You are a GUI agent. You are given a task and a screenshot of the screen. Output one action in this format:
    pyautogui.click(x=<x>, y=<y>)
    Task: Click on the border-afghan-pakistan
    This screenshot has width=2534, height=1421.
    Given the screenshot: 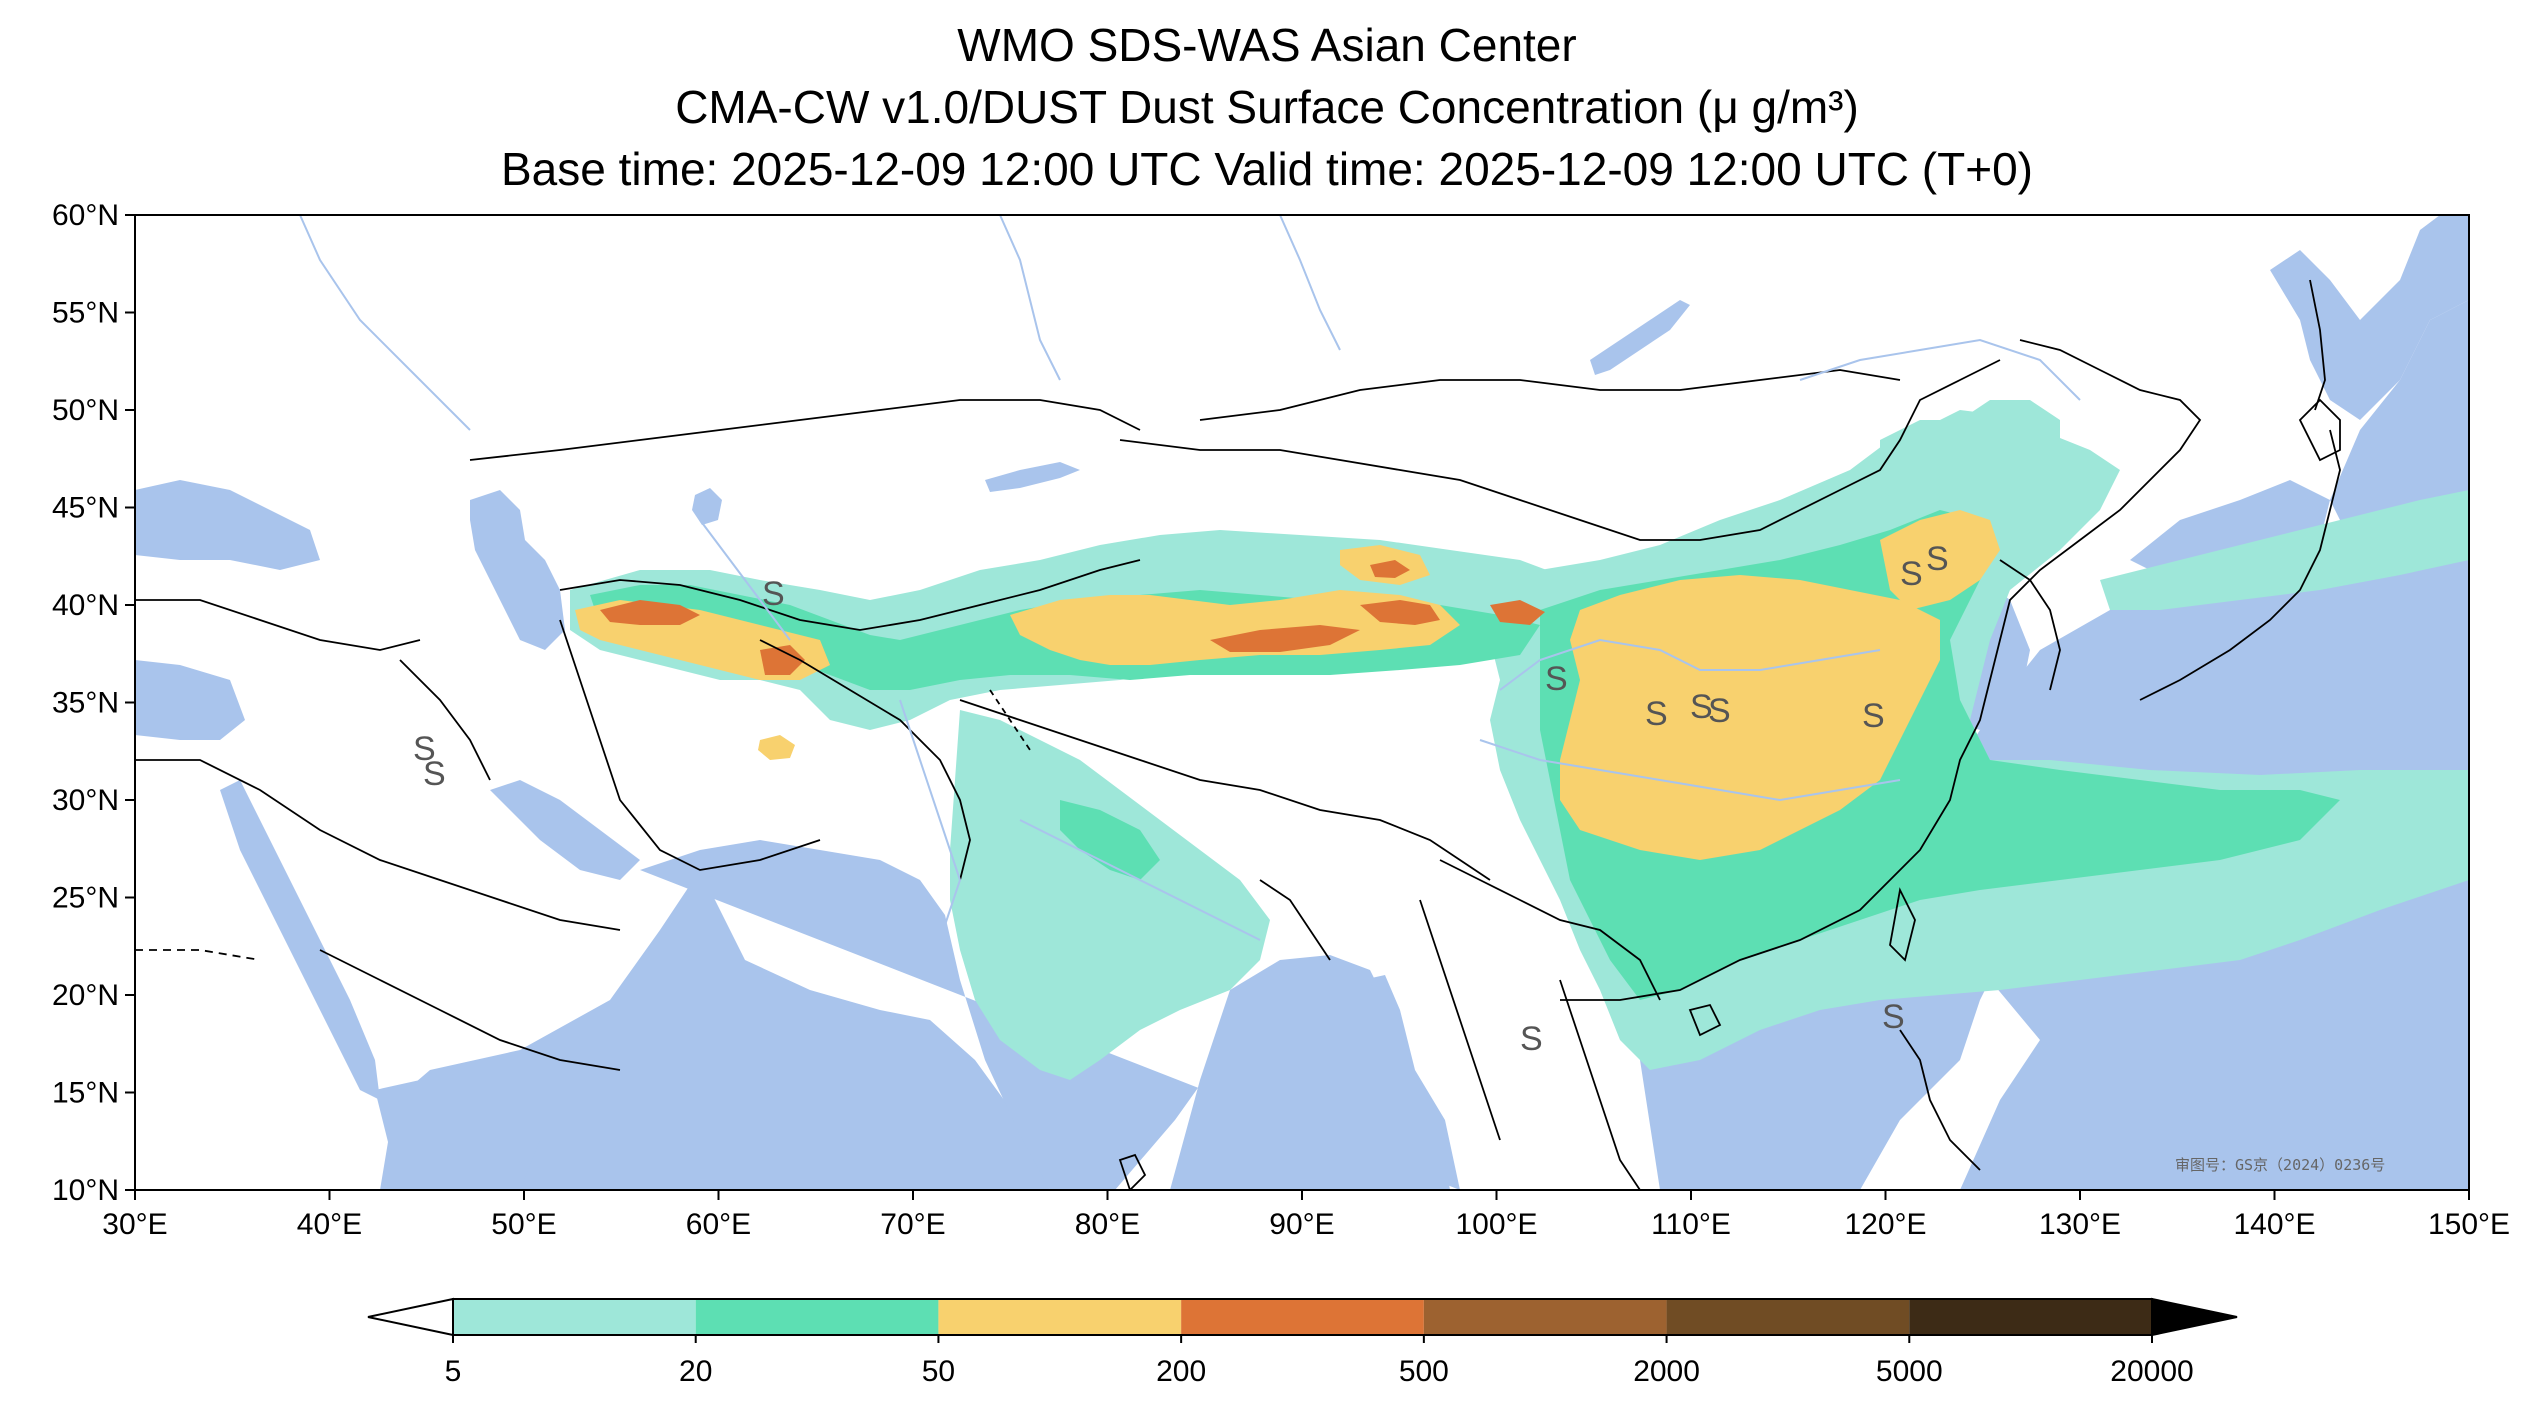 What is the action you would take?
    pyautogui.click(x=865, y=760)
    